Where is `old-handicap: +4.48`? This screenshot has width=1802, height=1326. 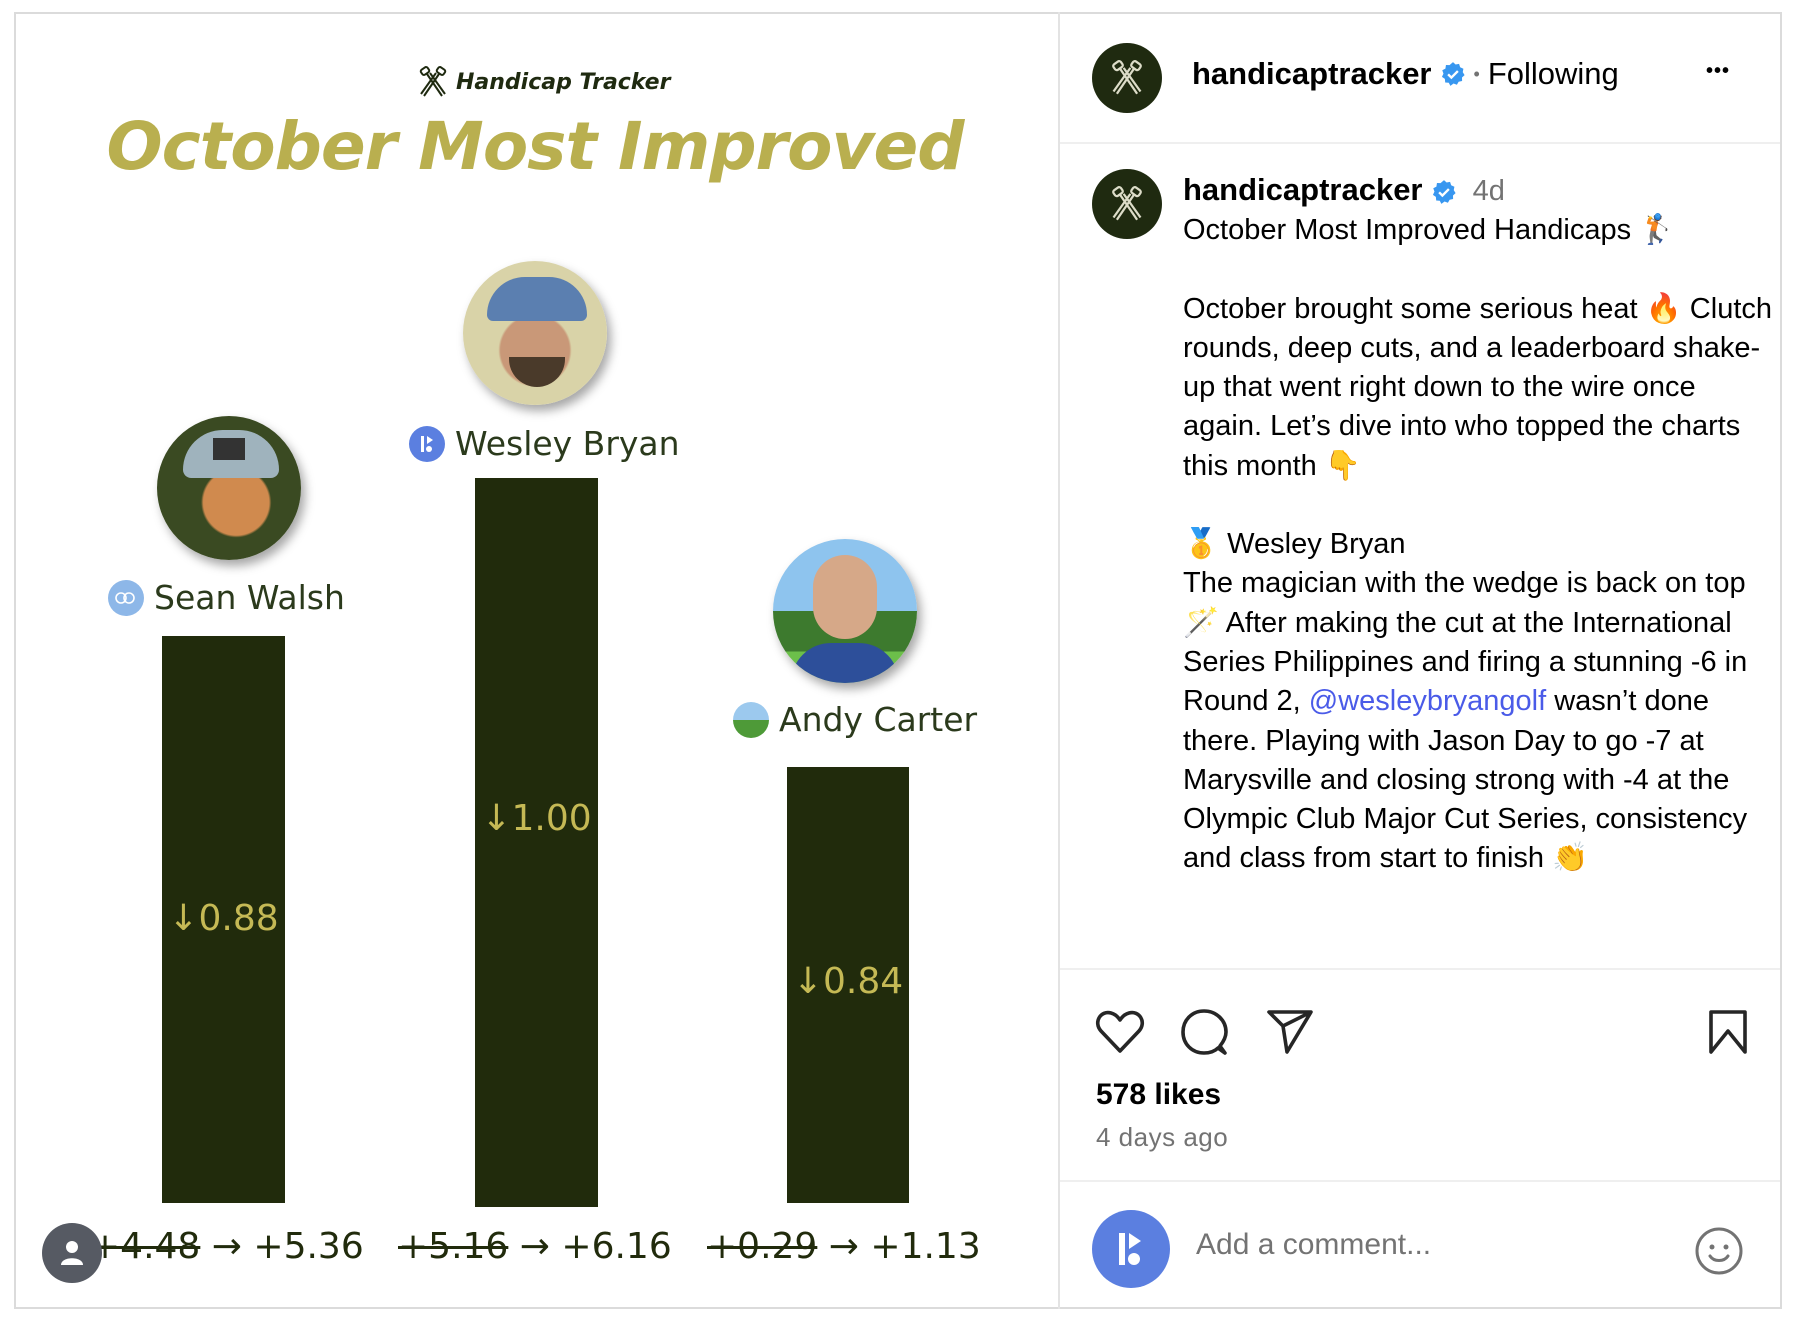
old-handicap: +4.48 is located at coordinates (145, 1246).